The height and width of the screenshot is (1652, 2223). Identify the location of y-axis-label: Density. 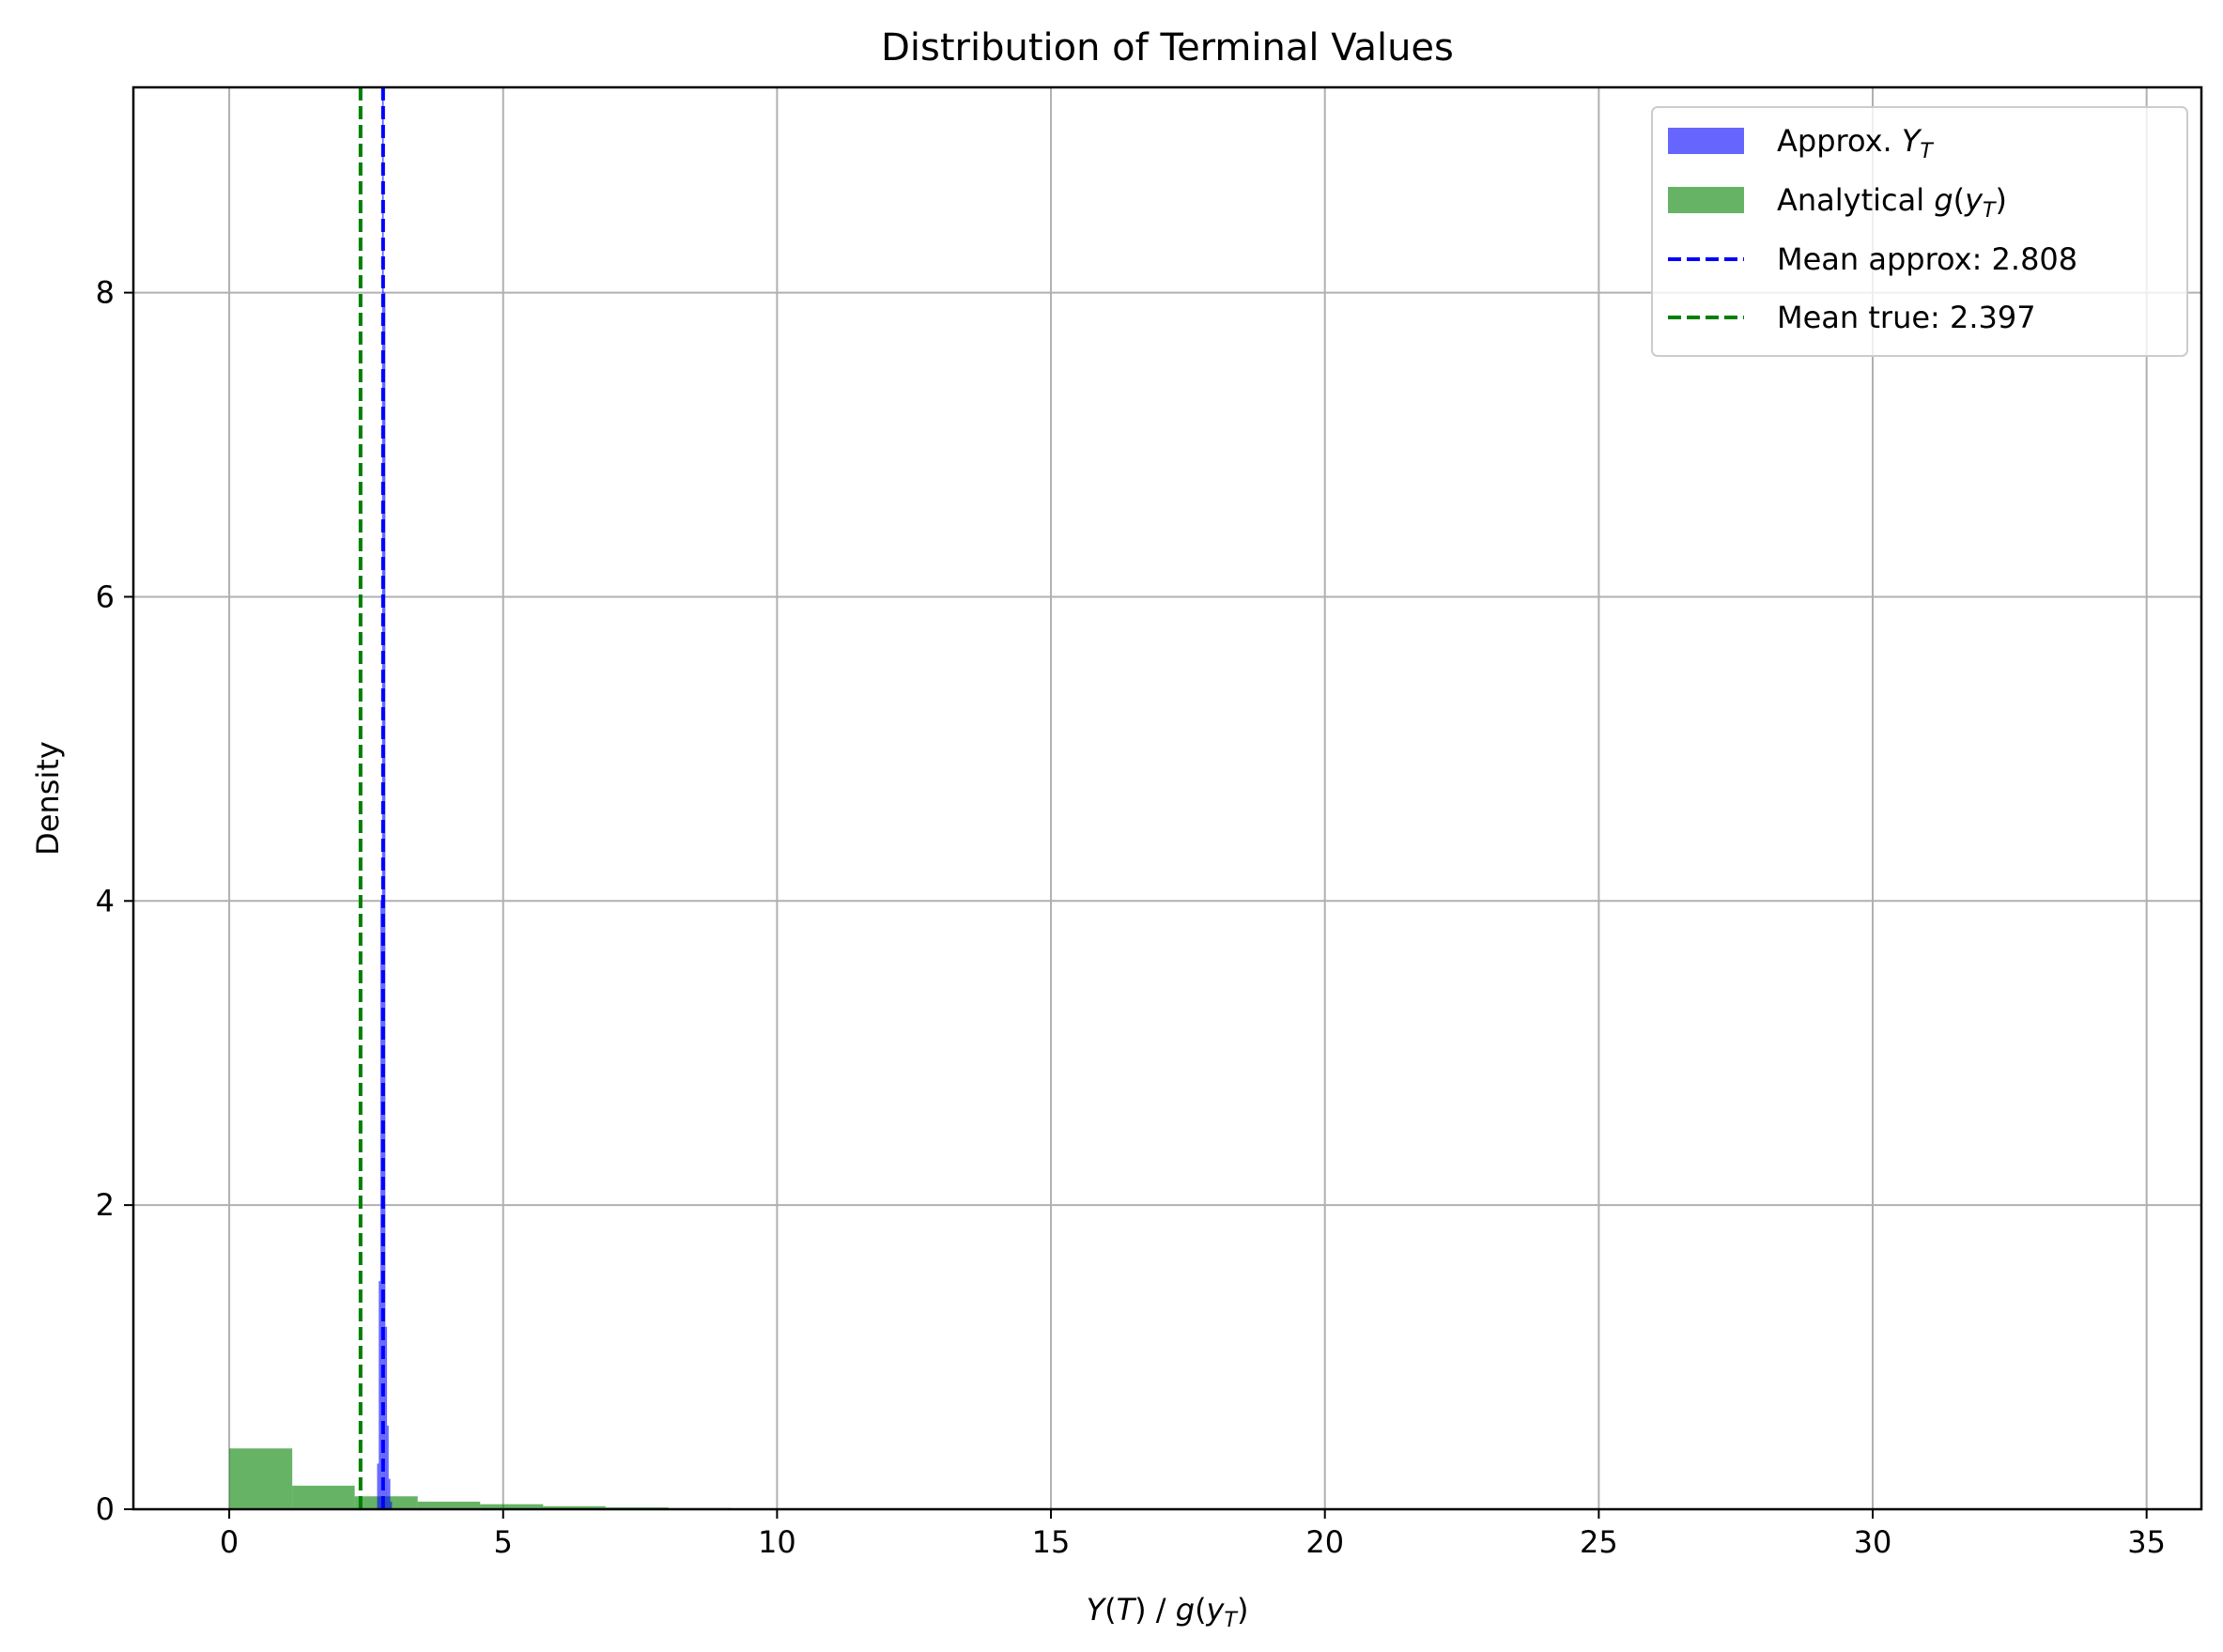
(48, 798).